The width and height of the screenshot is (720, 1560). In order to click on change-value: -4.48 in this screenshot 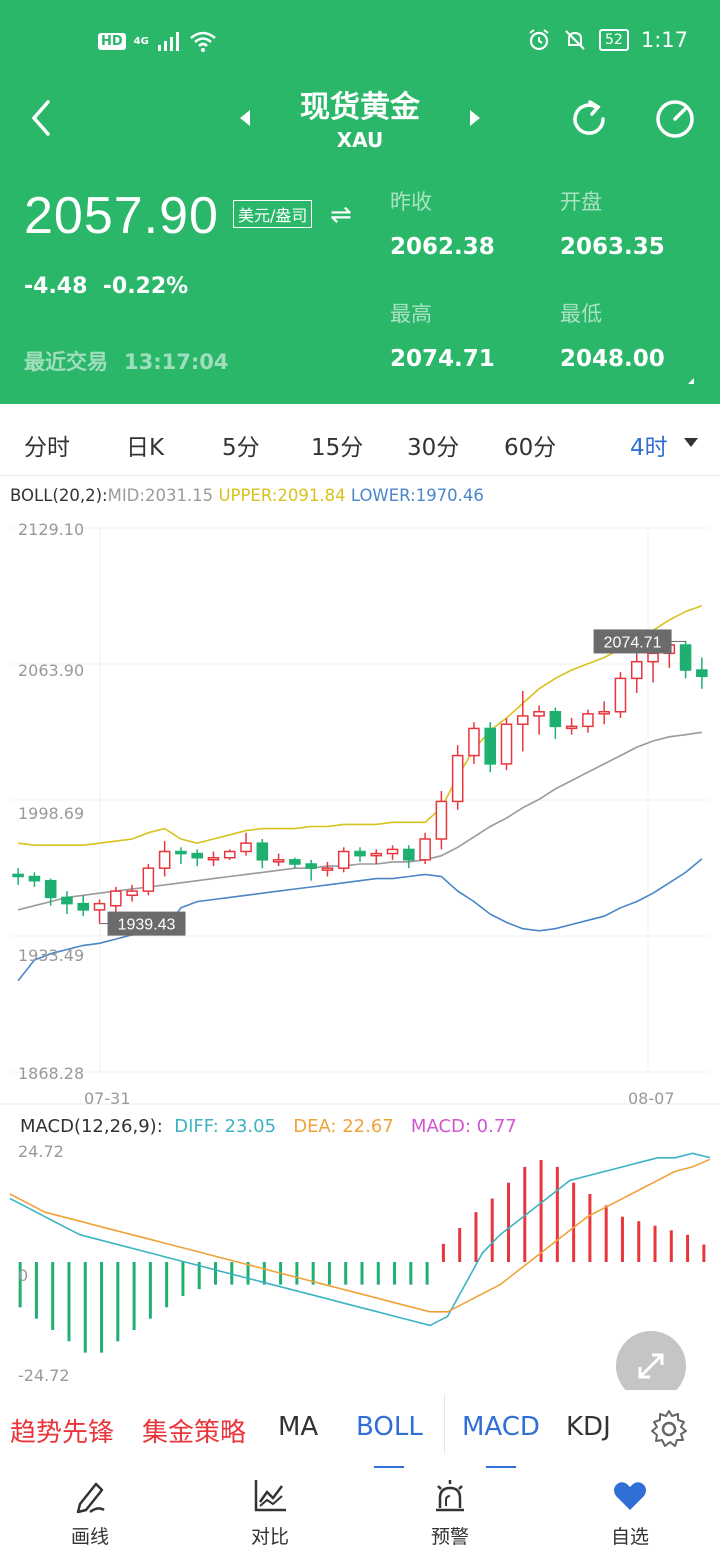, I will do `click(56, 286)`.